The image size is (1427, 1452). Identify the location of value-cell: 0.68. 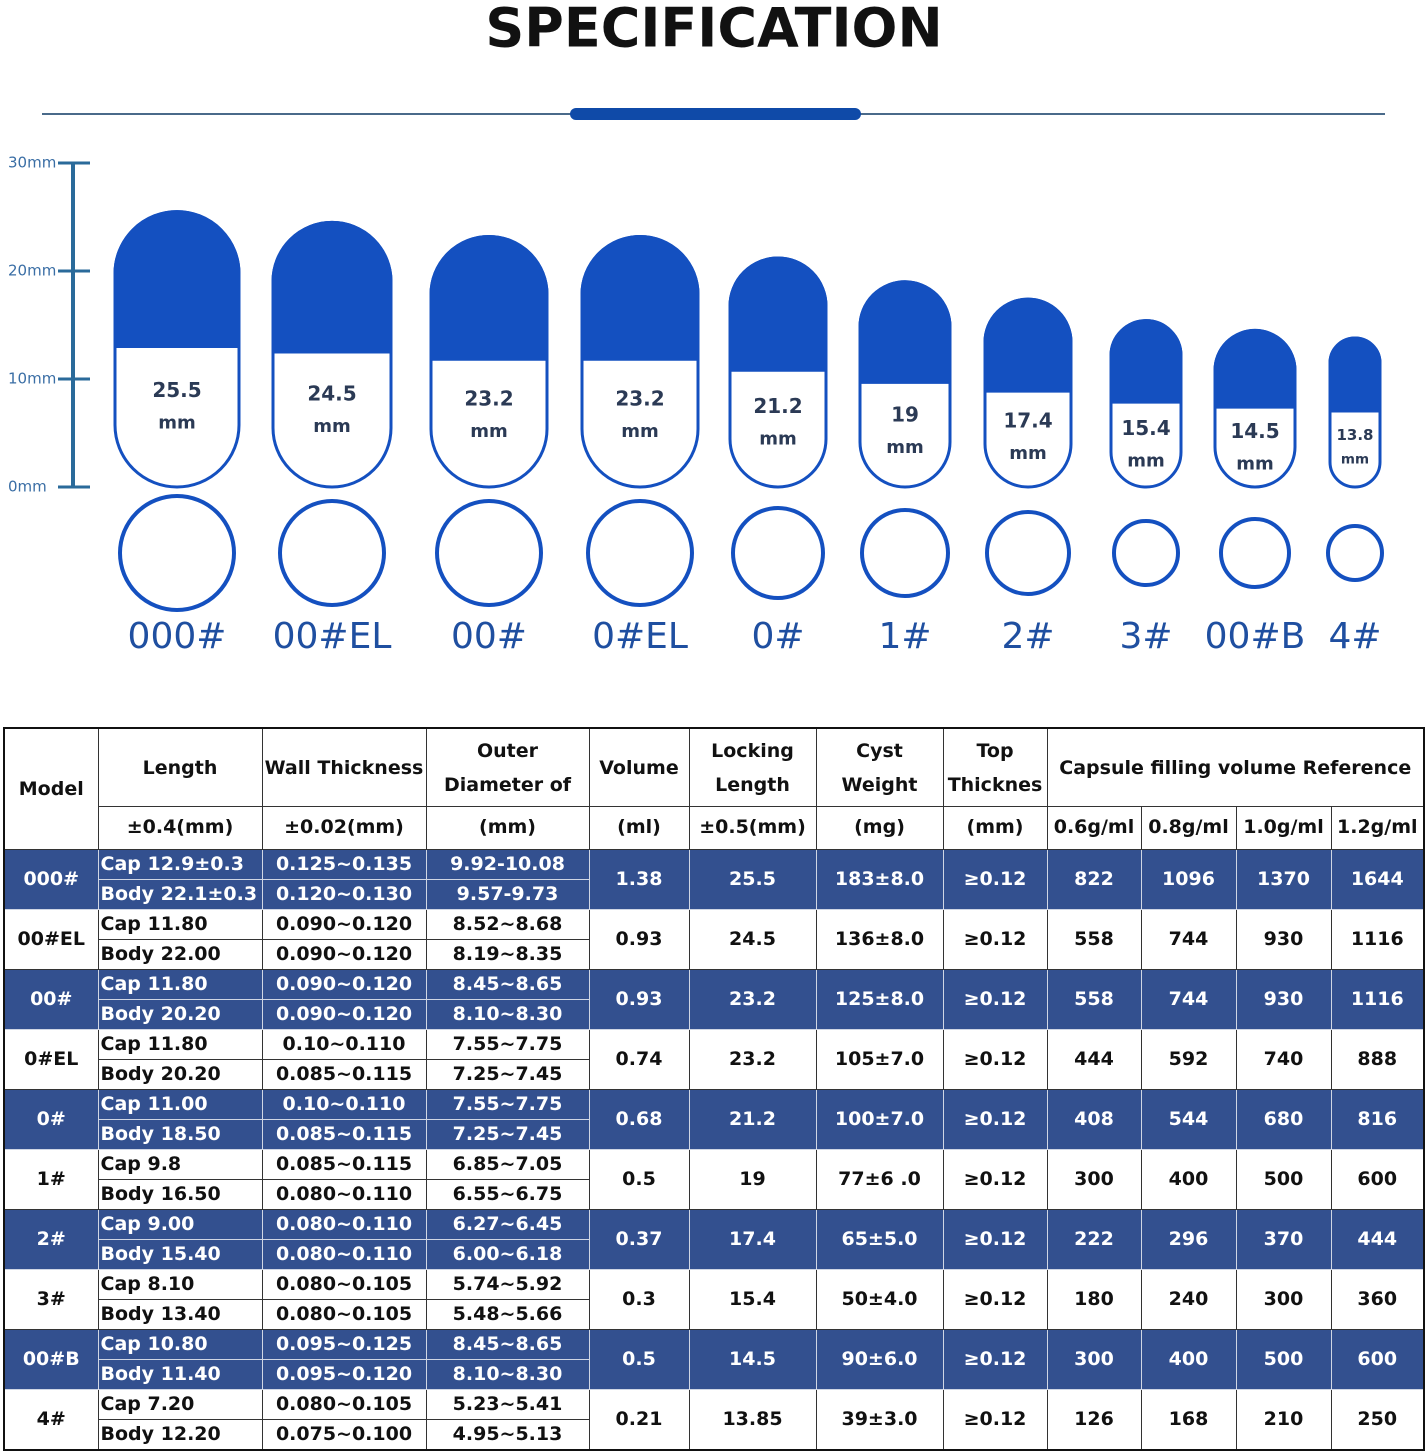
(639, 1119).